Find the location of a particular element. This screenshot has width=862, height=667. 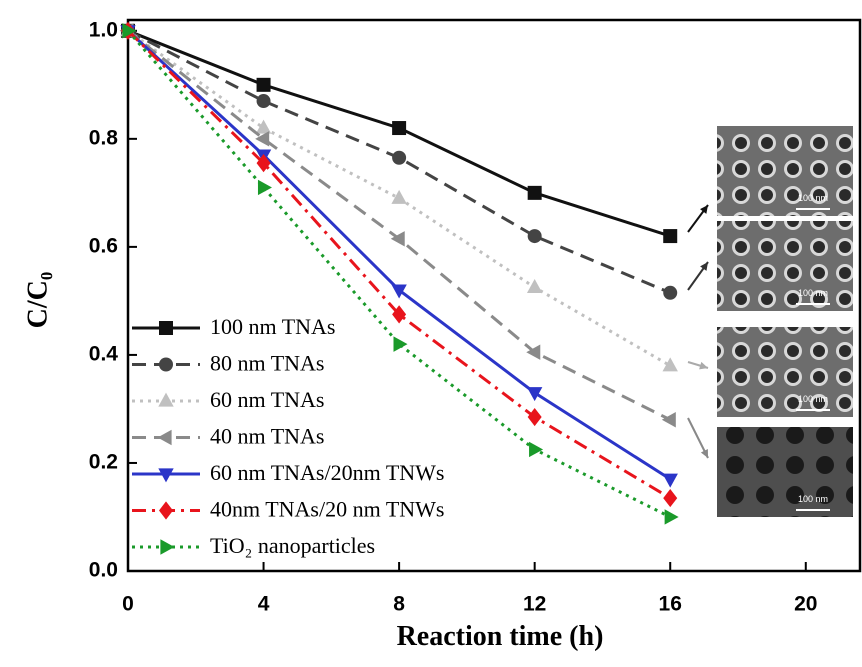

x-tick-label: 0 is located at coordinates (128, 604).